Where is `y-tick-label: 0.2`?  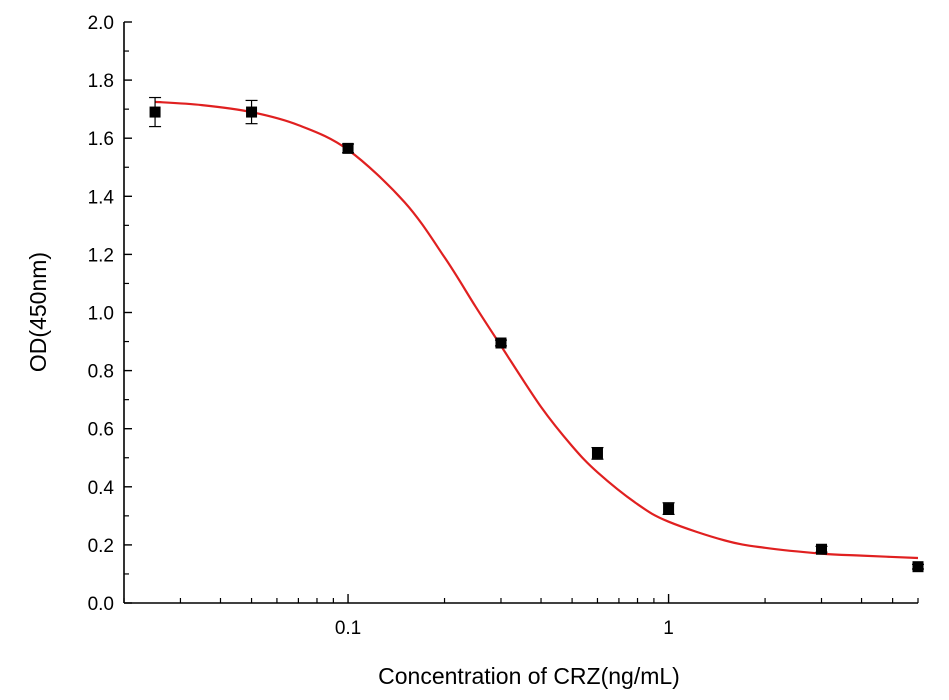 y-tick-label: 0.2 is located at coordinates (101, 546).